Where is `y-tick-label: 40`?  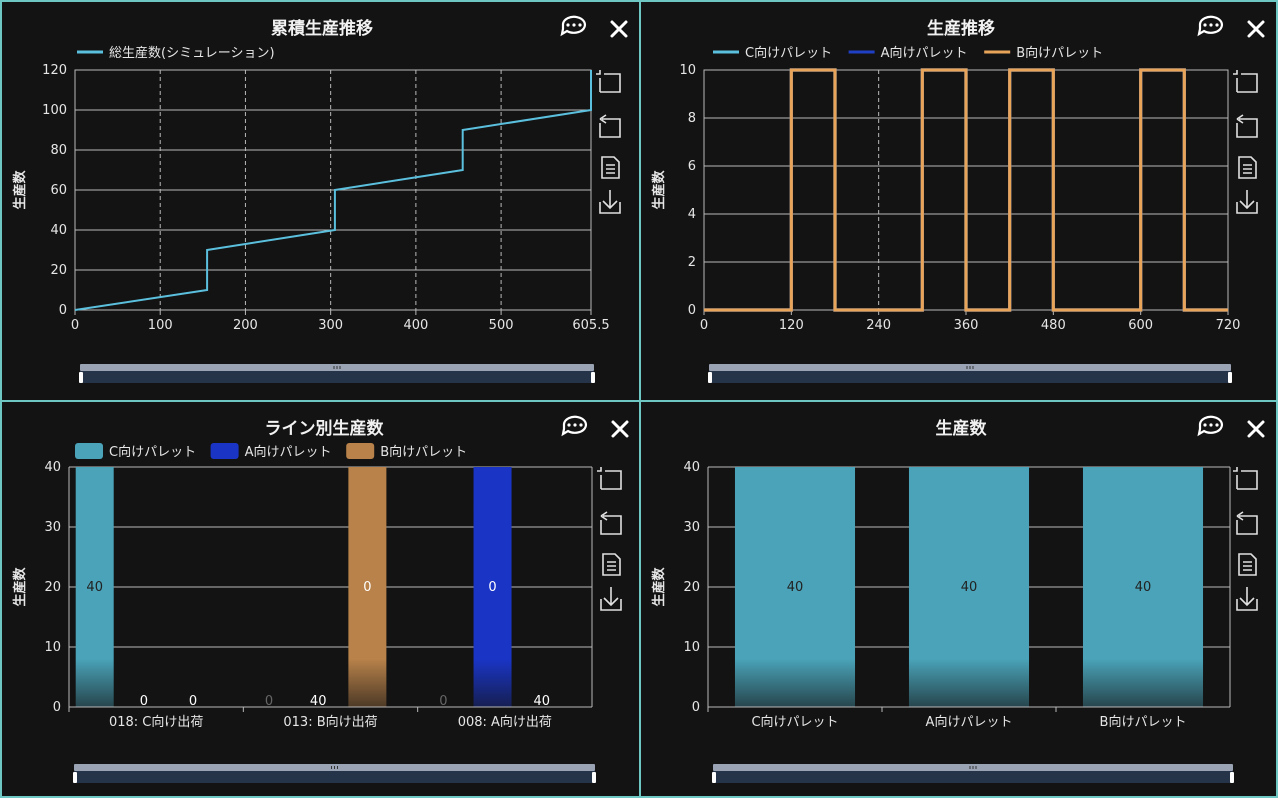
y-tick-label: 40 is located at coordinates (691, 467).